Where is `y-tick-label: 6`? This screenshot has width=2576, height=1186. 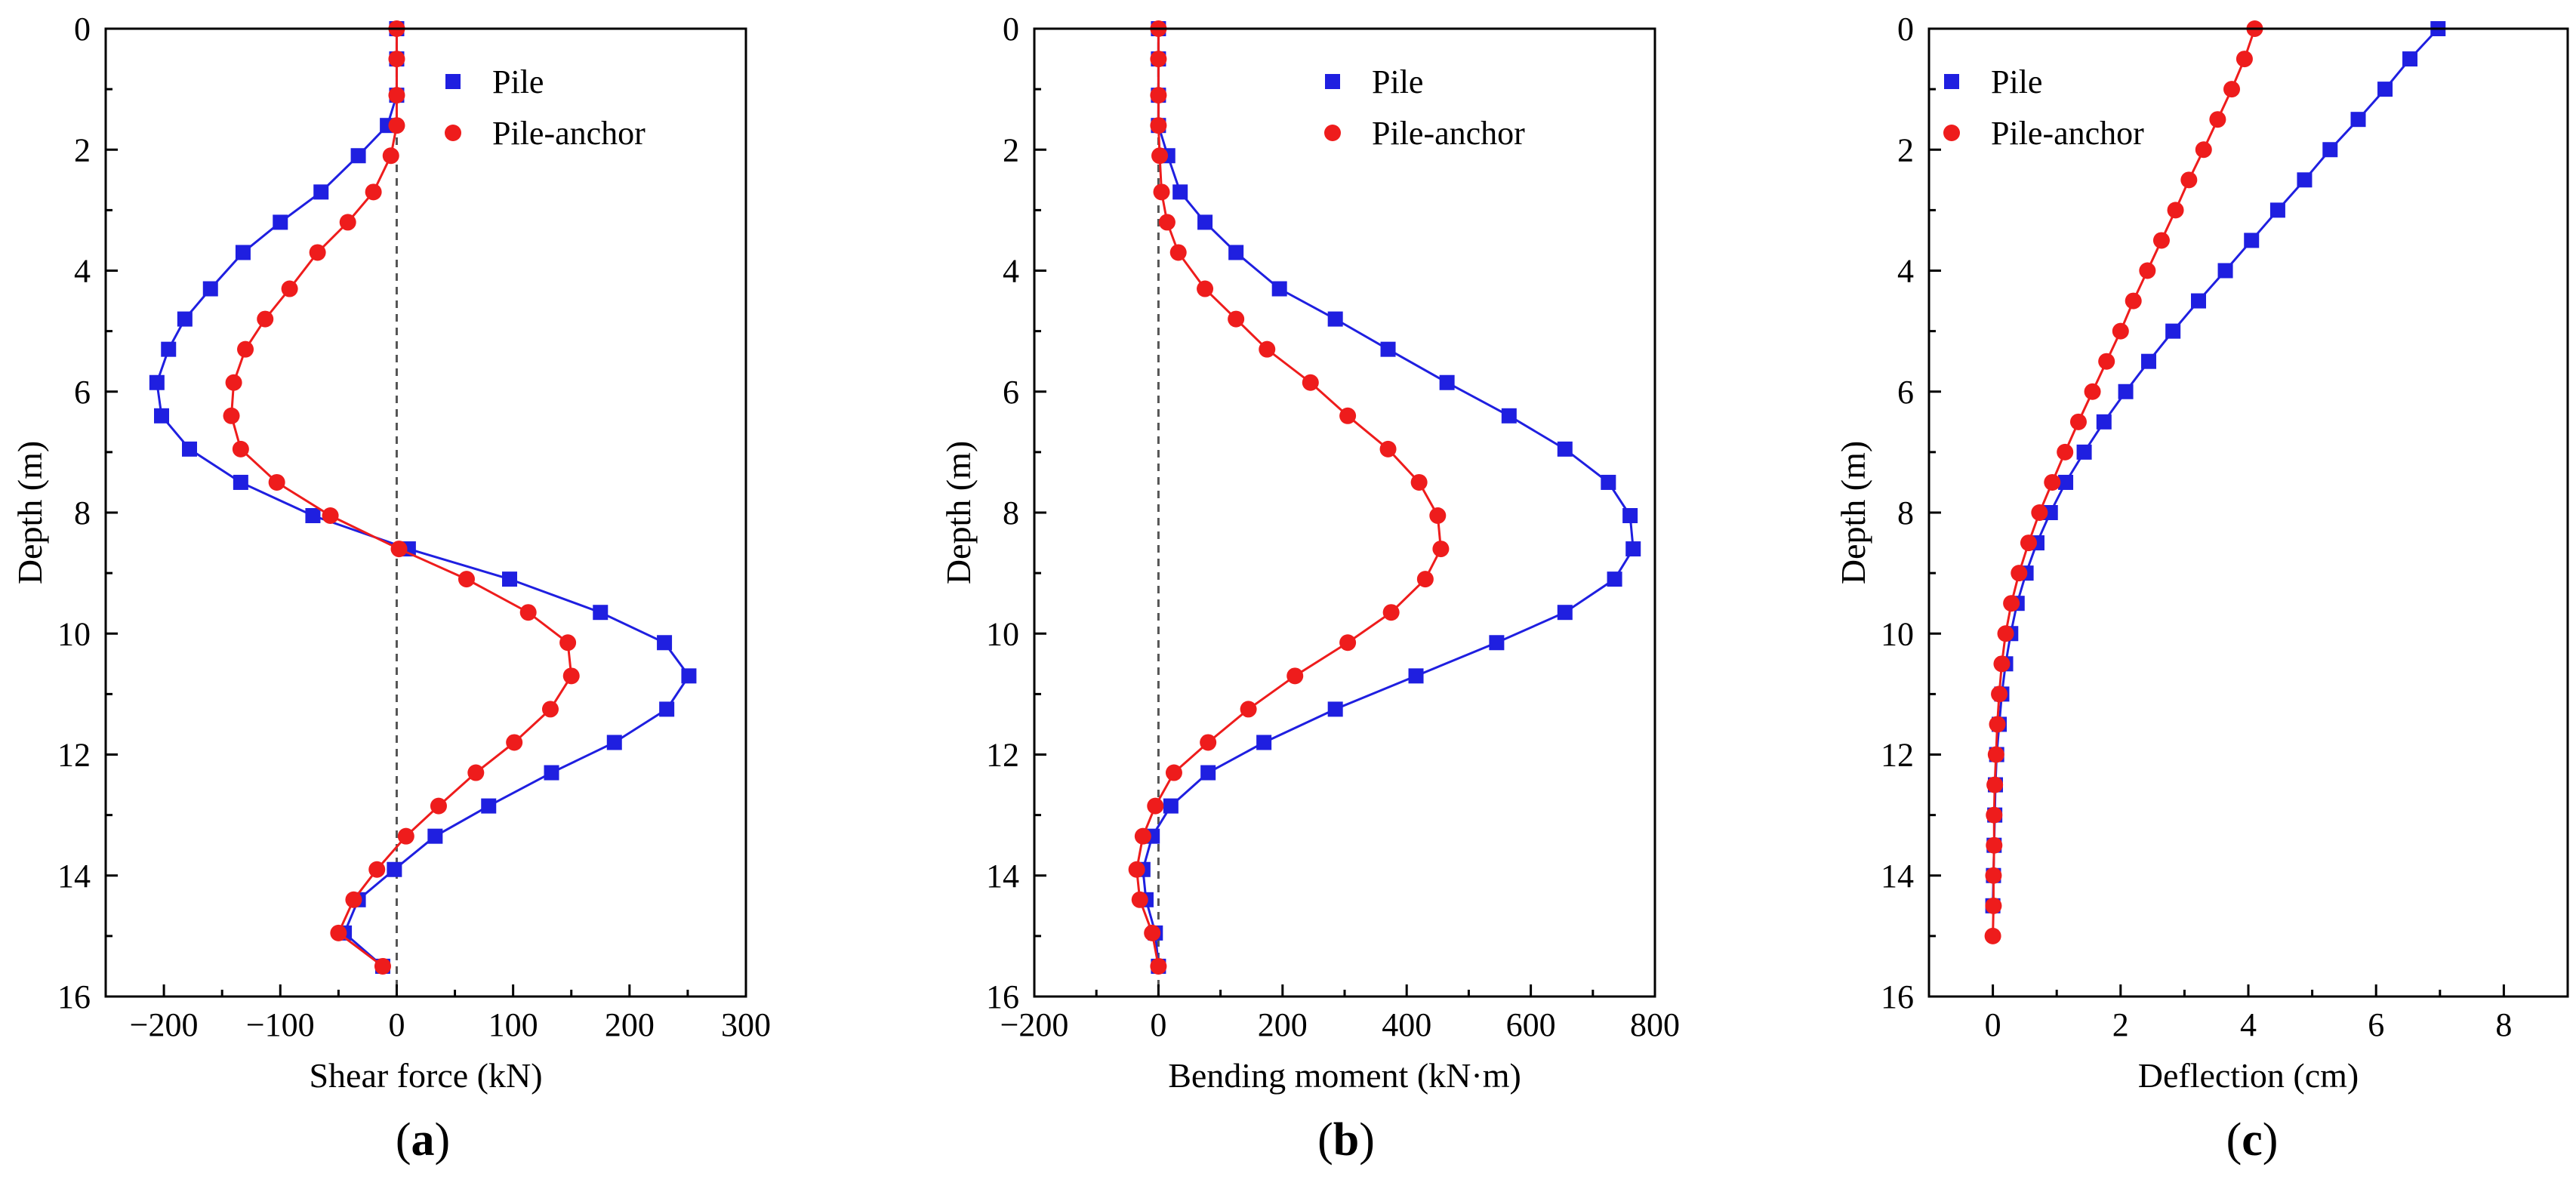 y-tick-label: 6 is located at coordinates (1011, 392).